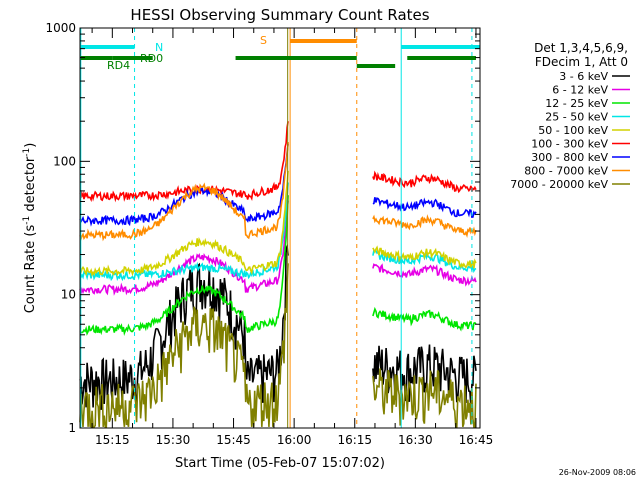  I want to click on x-tick-label: 16:15, so click(354, 440).